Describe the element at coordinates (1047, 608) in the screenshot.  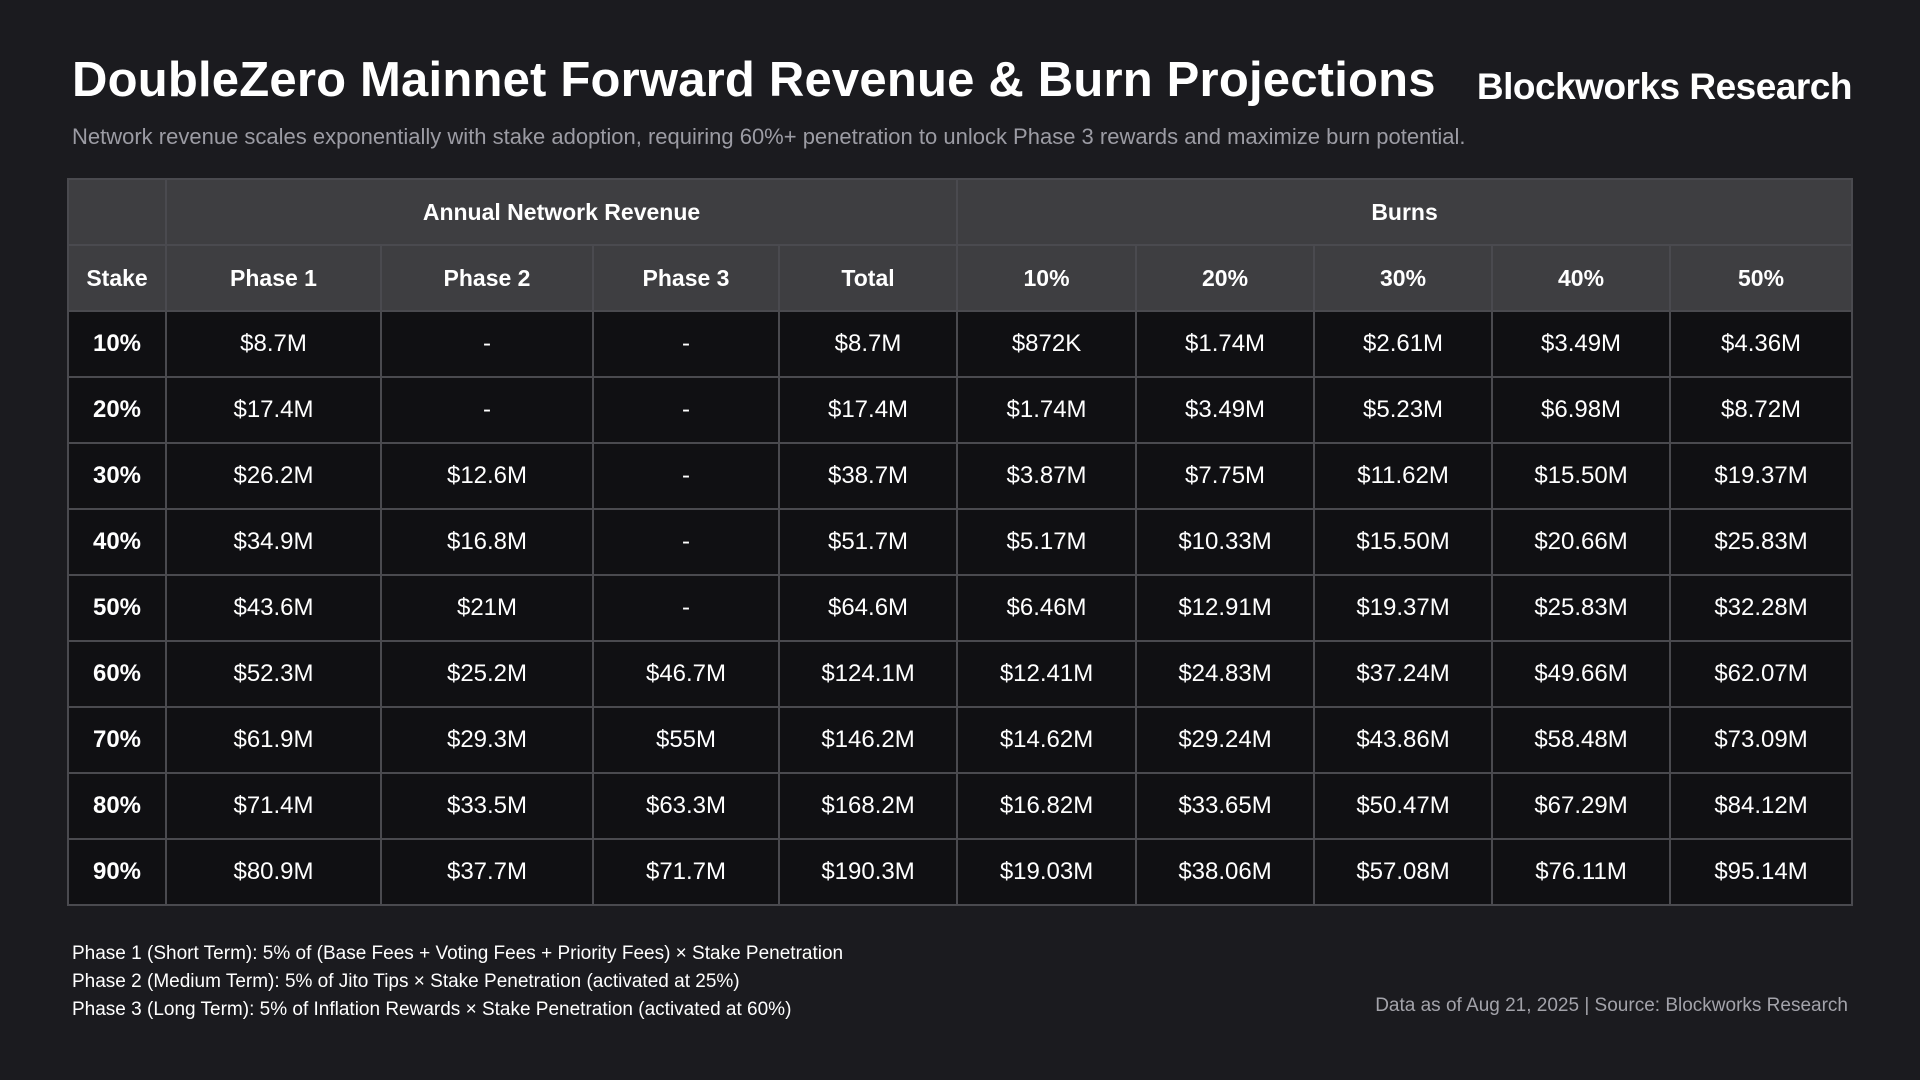
I see `table-cell: $6.46M` at that location.